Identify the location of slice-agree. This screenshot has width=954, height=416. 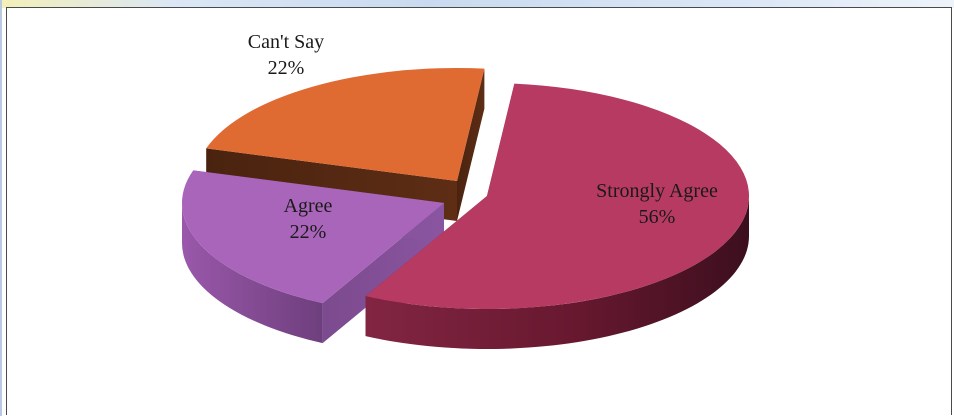
(312, 257).